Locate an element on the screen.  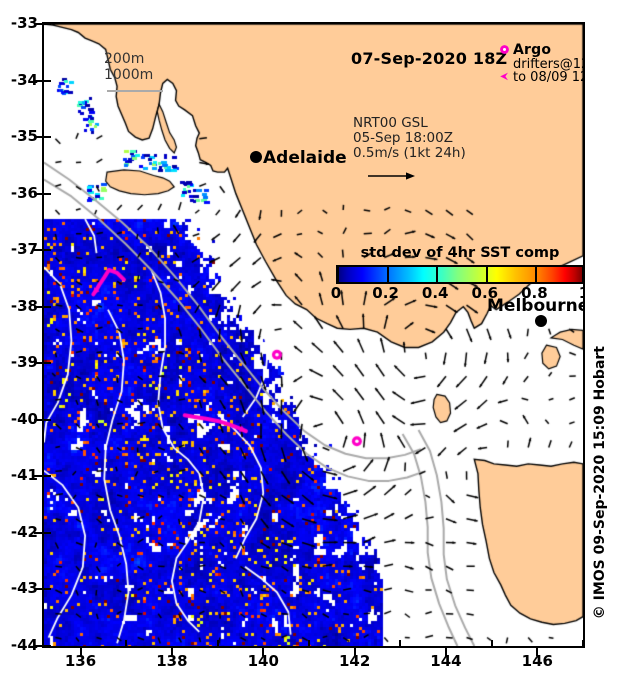
y-axis-tick-label: -40 is located at coordinates (24, 418).